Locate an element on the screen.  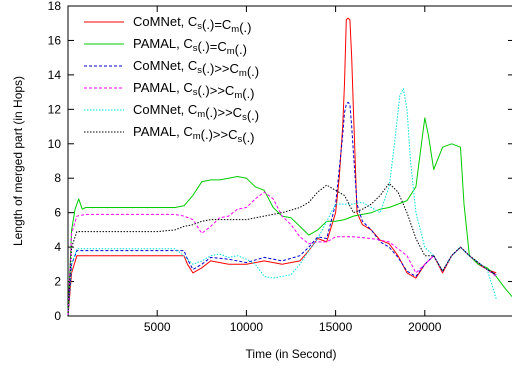
legend-label-3: CoMNet, Cs(.)>>Cm(.) is located at coordinates (196, 68).